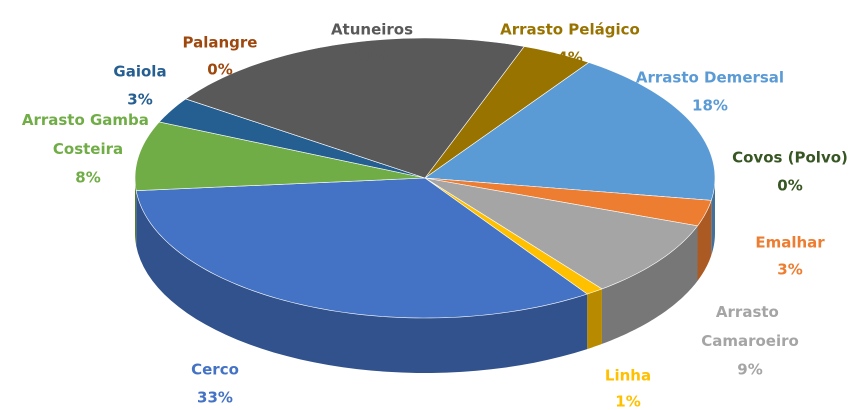  What do you see at coordinates (790, 158) in the screenshot?
I see `category-label: Covos (Polvo)` at bounding box center [790, 158].